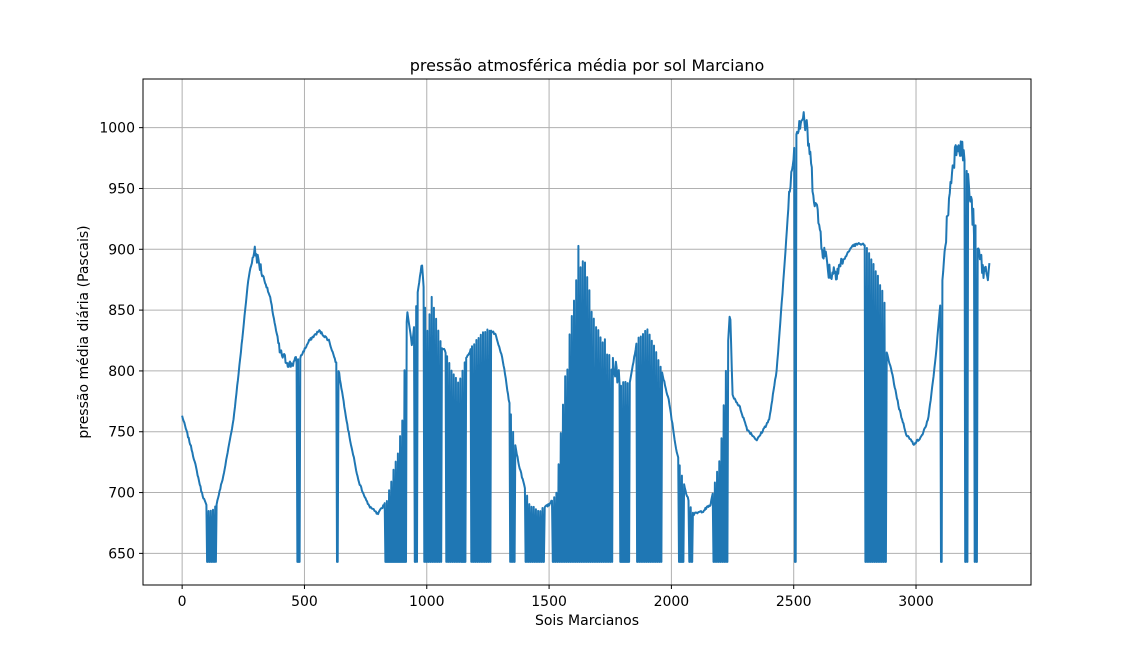  Describe the element at coordinates (121, 372) in the screenshot. I see `y-tick-label: 800` at that location.